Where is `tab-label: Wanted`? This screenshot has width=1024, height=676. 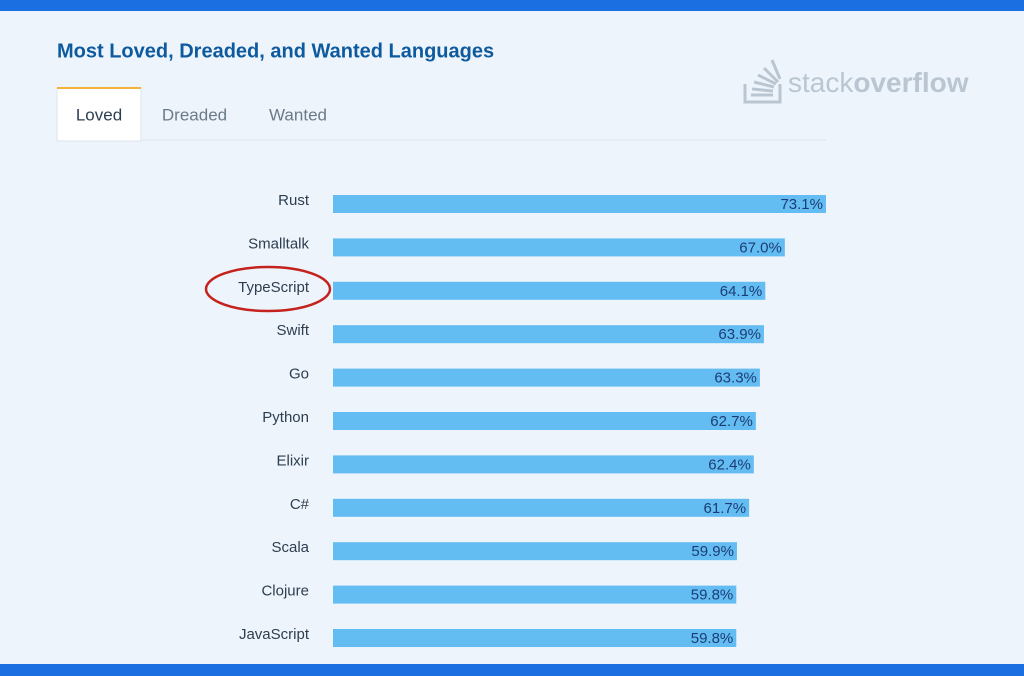 tab-label: Wanted is located at coordinates (298, 114).